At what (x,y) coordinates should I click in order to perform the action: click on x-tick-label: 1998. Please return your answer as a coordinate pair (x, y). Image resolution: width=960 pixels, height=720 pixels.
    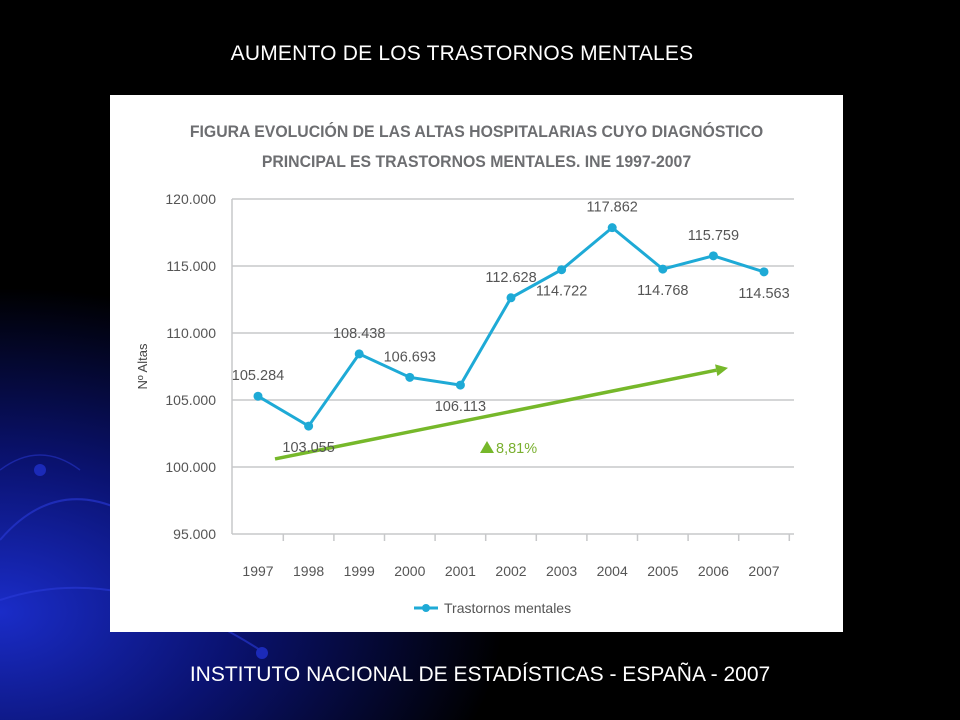
    Looking at the image, I should click on (308, 571).